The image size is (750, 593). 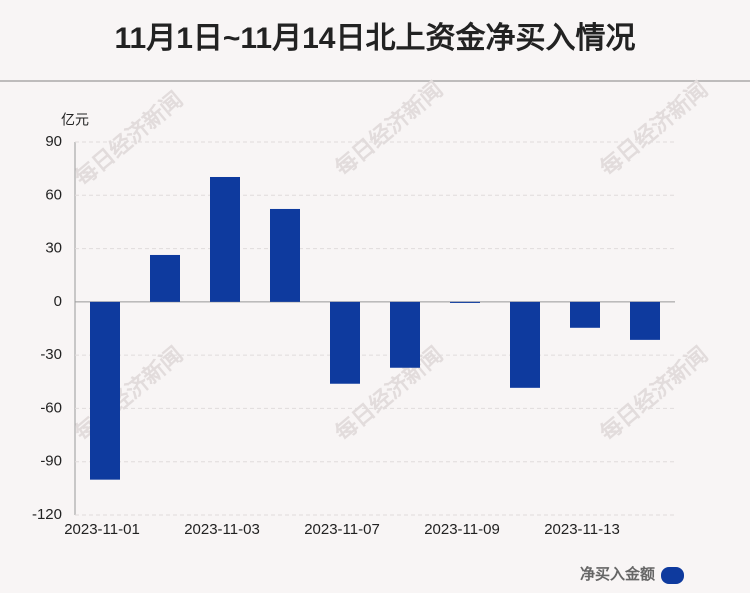 What do you see at coordinates (53, 141) in the screenshot?
I see `y-tick-label: 90` at bounding box center [53, 141].